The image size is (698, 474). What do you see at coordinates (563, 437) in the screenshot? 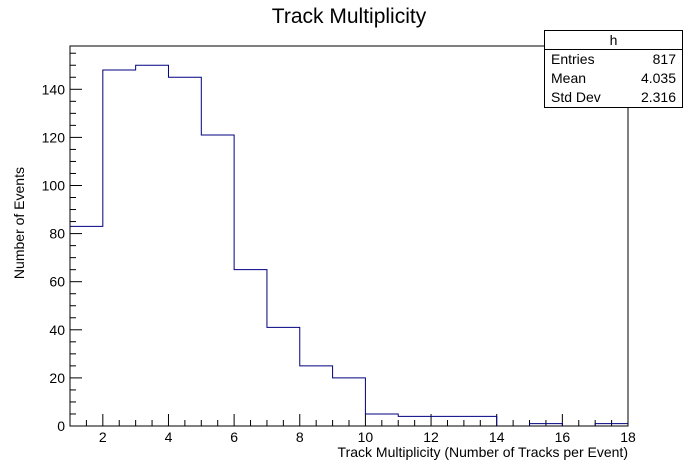
I see `x-tick-label: 16` at bounding box center [563, 437].